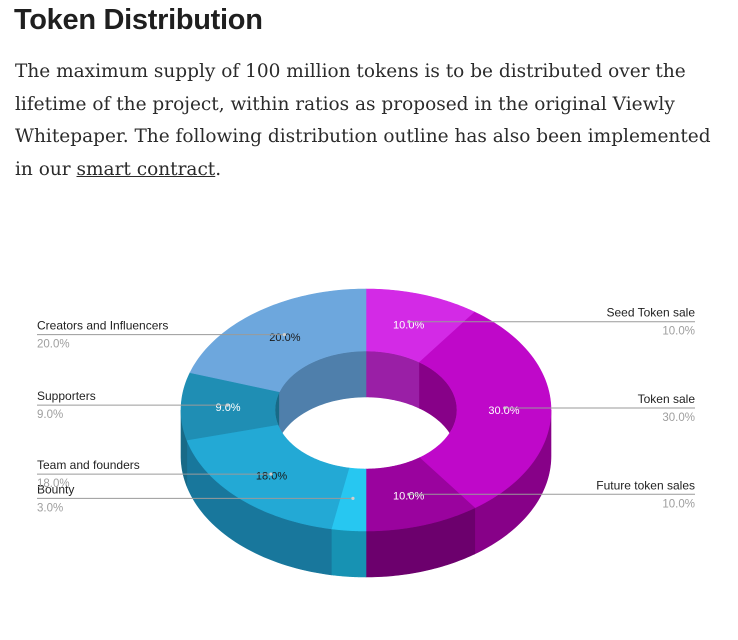  I want to click on slice-creators-and-influencers, so click(278, 340).